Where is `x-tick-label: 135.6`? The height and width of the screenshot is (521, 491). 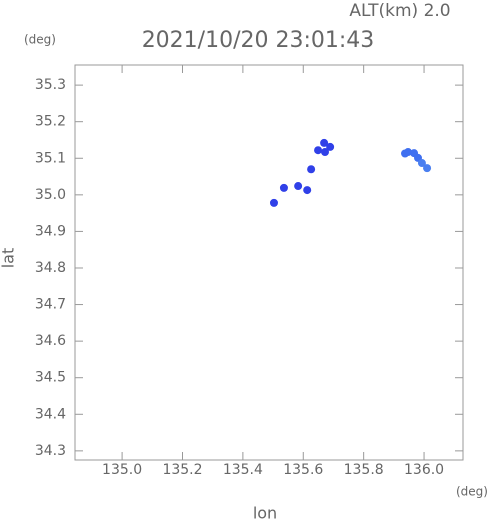
x-tick-label: 135.6 is located at coordinates (303, 470).